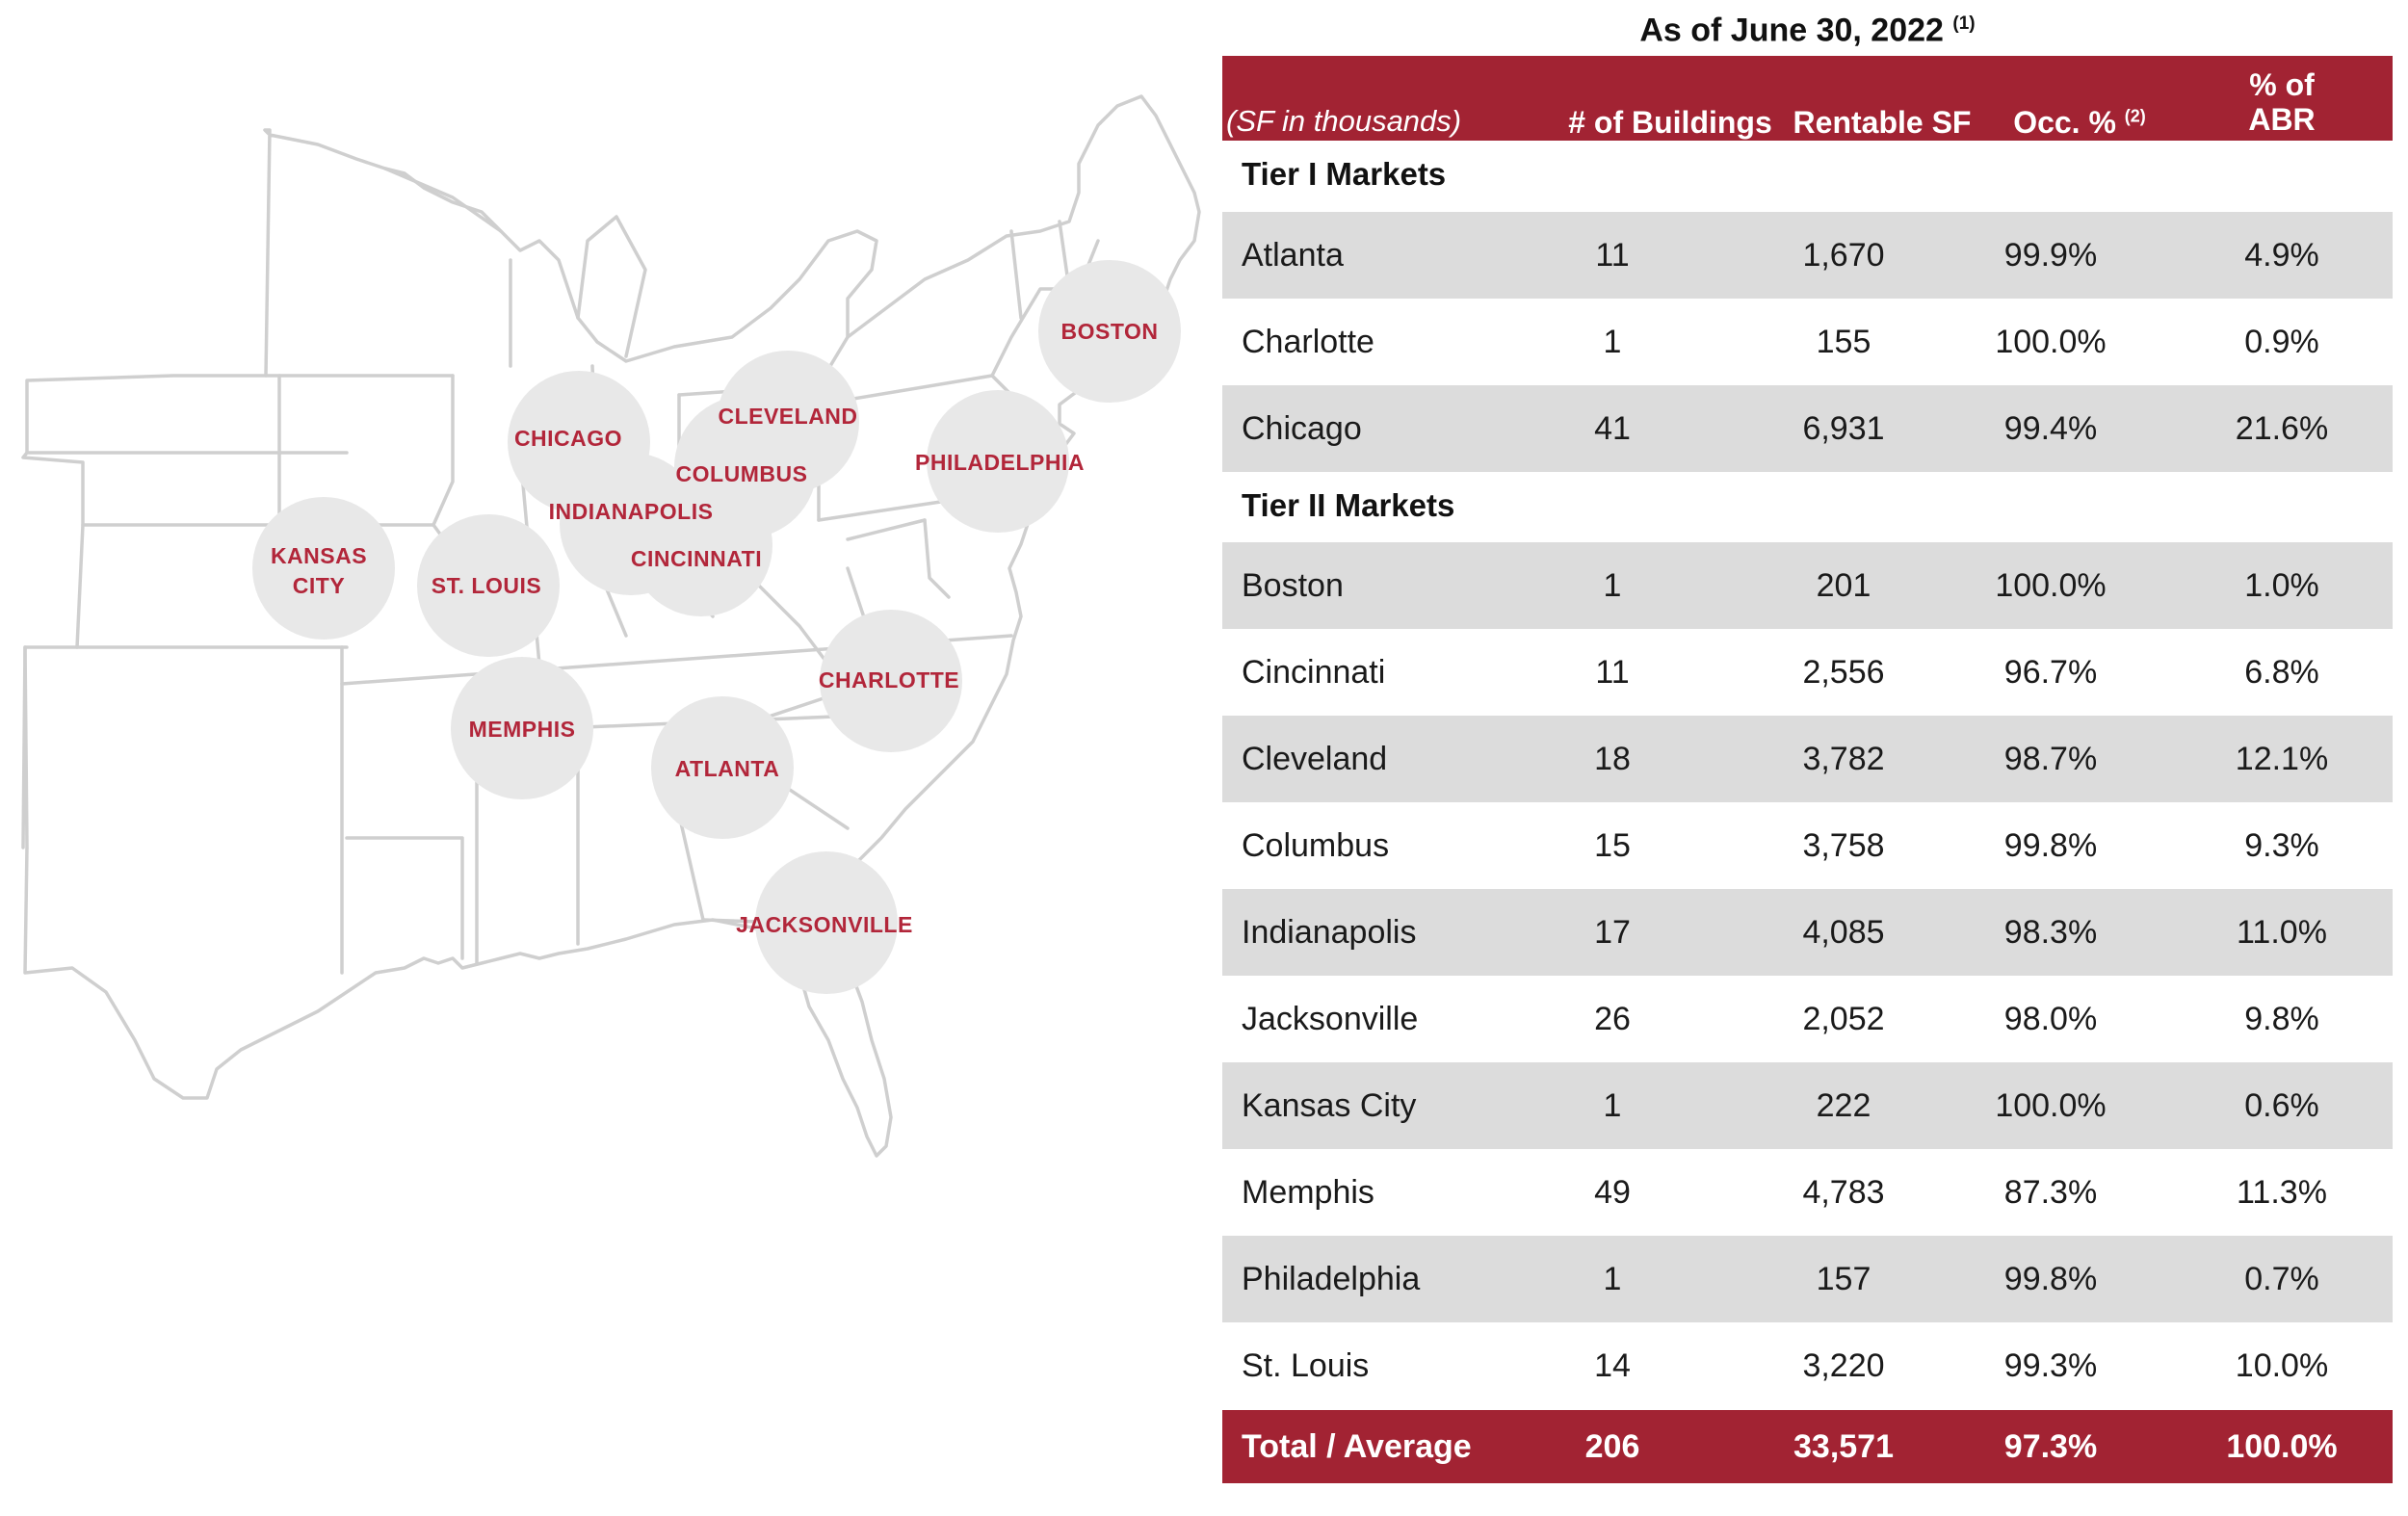  Describe the element at coordinates (742, 473) in the screenshot. I see `label-columbus: COLUMBUS` at that location.